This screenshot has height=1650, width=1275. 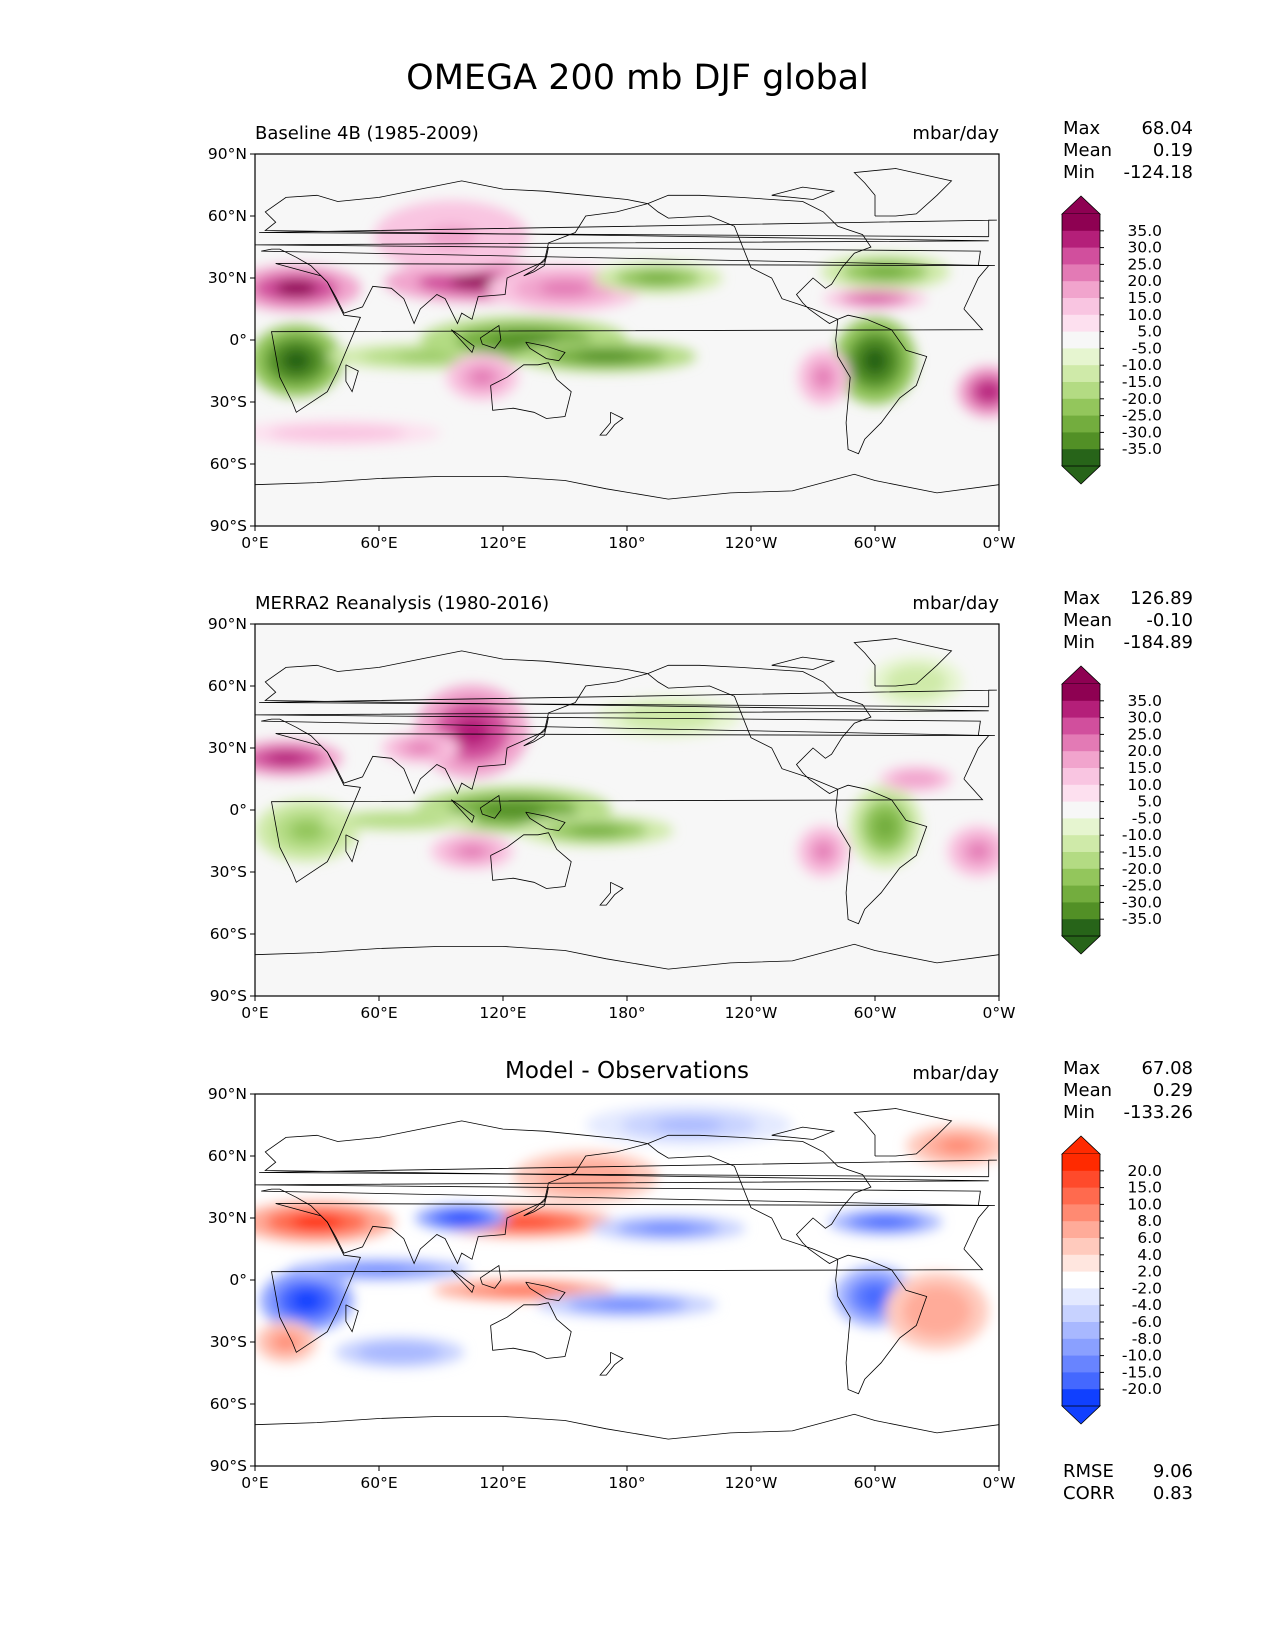 What do you see at coordinates (1081, 1145) in the screenshot?
I see `colorbar-extend-max` at bounding box center [1081, 1145].